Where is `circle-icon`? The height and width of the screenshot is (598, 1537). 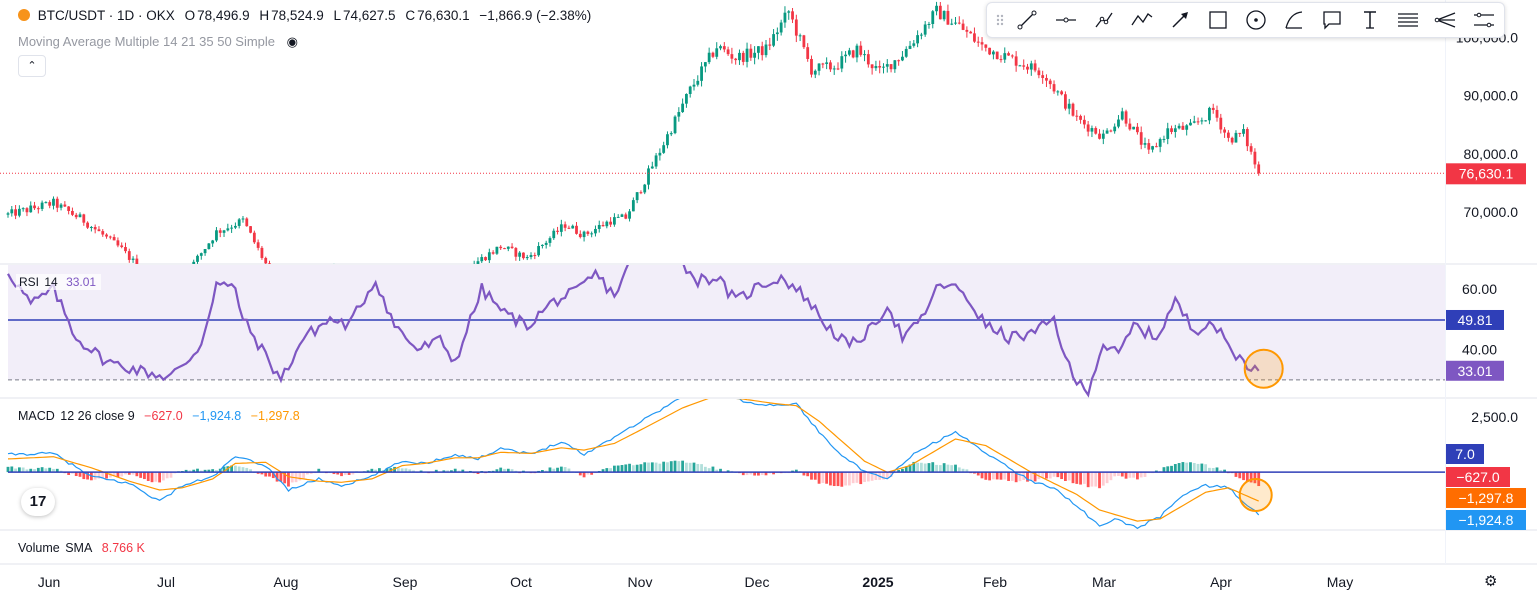
circle-icon is located at coordinates (1256, 20).